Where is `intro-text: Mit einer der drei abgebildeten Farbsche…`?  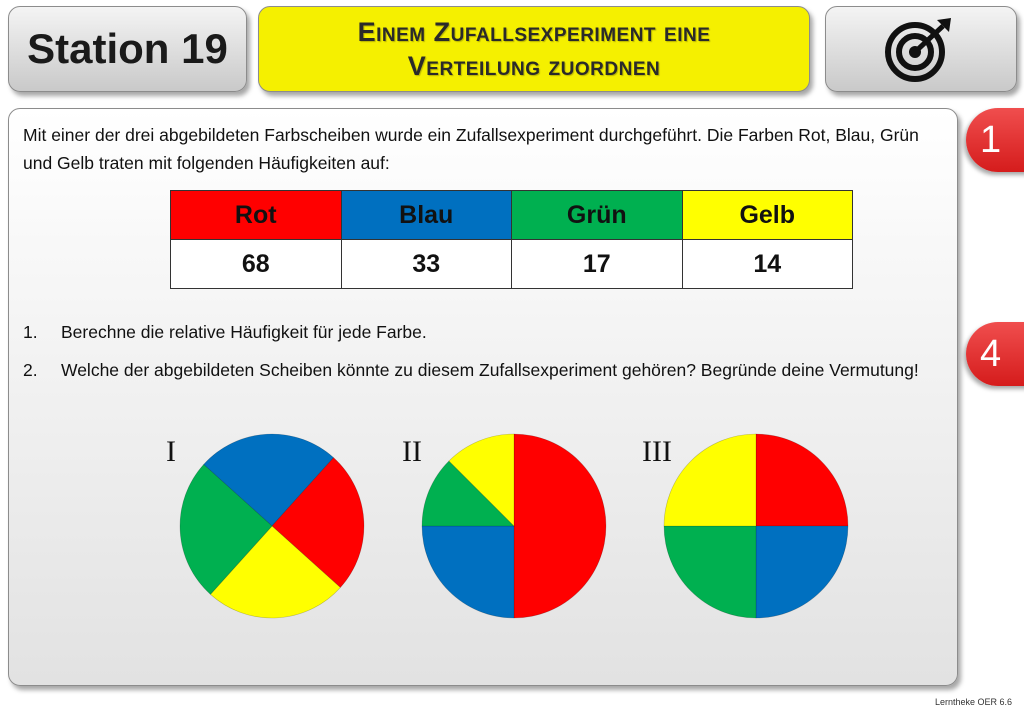 intro-text: Mit einer der drei abgebildeten Farbsche… is located at coordinates (471, 149).